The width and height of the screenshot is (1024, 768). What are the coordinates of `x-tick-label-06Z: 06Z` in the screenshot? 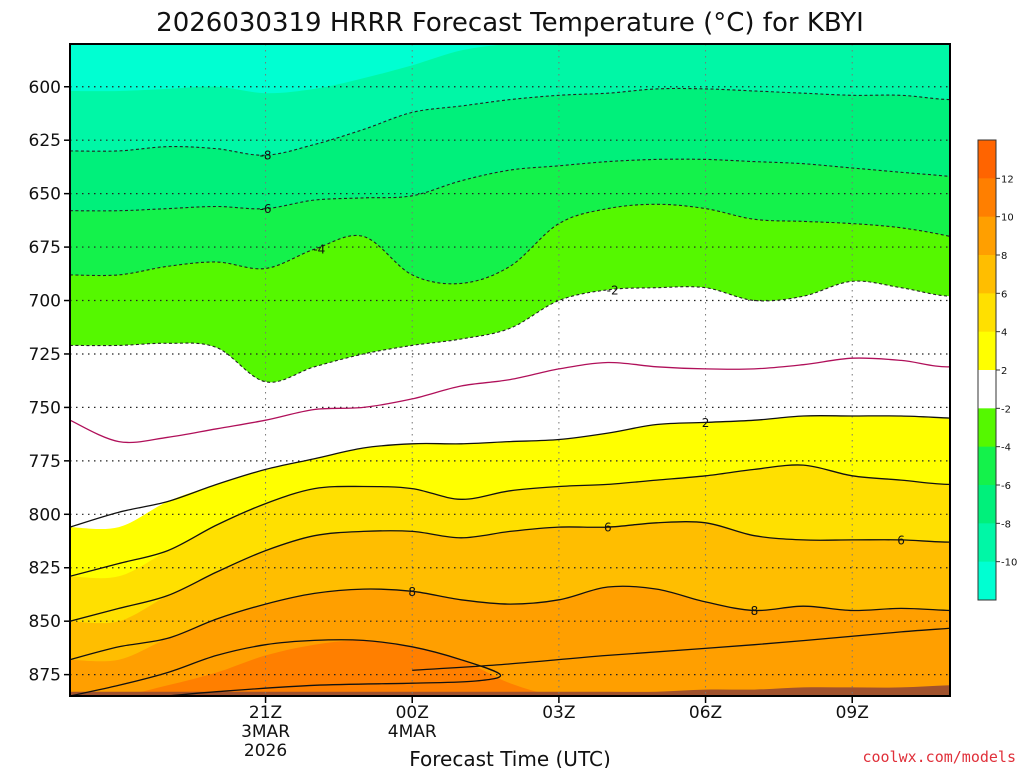 It's located at (705, 713).